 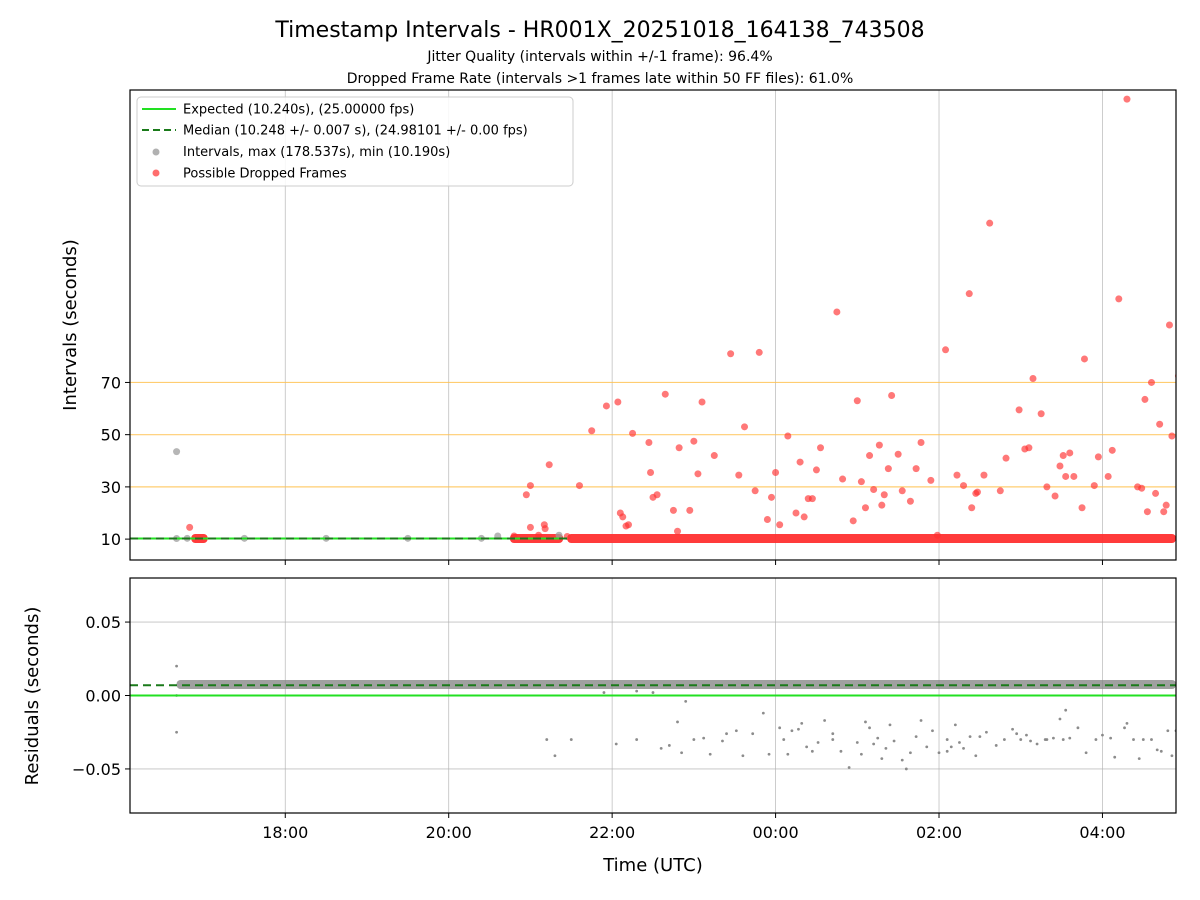 What do you see at coordinates (939, 832) in the screenshot?
I see `residuals-xtick-label-4: 02:00` at bounding box center [939, 832].